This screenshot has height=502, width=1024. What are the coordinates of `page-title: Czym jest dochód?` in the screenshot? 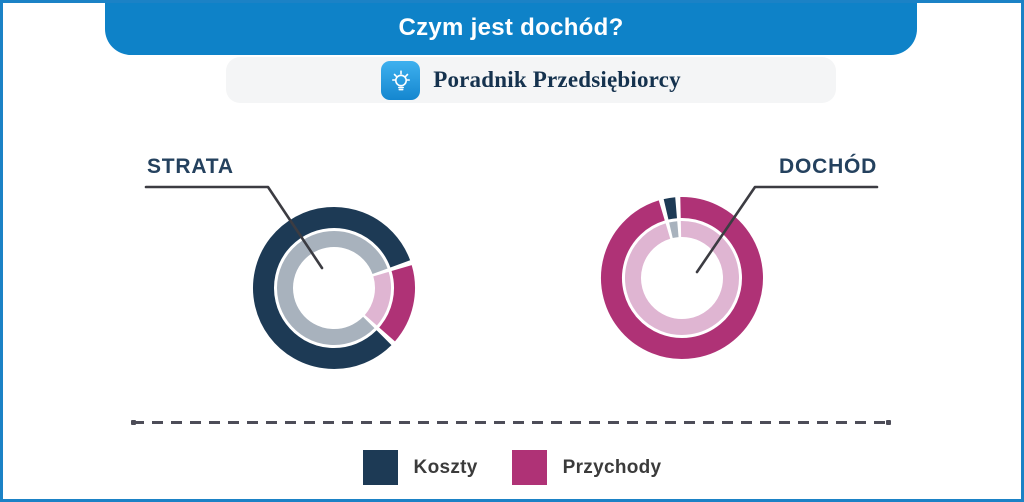 It's located at (511, 27).